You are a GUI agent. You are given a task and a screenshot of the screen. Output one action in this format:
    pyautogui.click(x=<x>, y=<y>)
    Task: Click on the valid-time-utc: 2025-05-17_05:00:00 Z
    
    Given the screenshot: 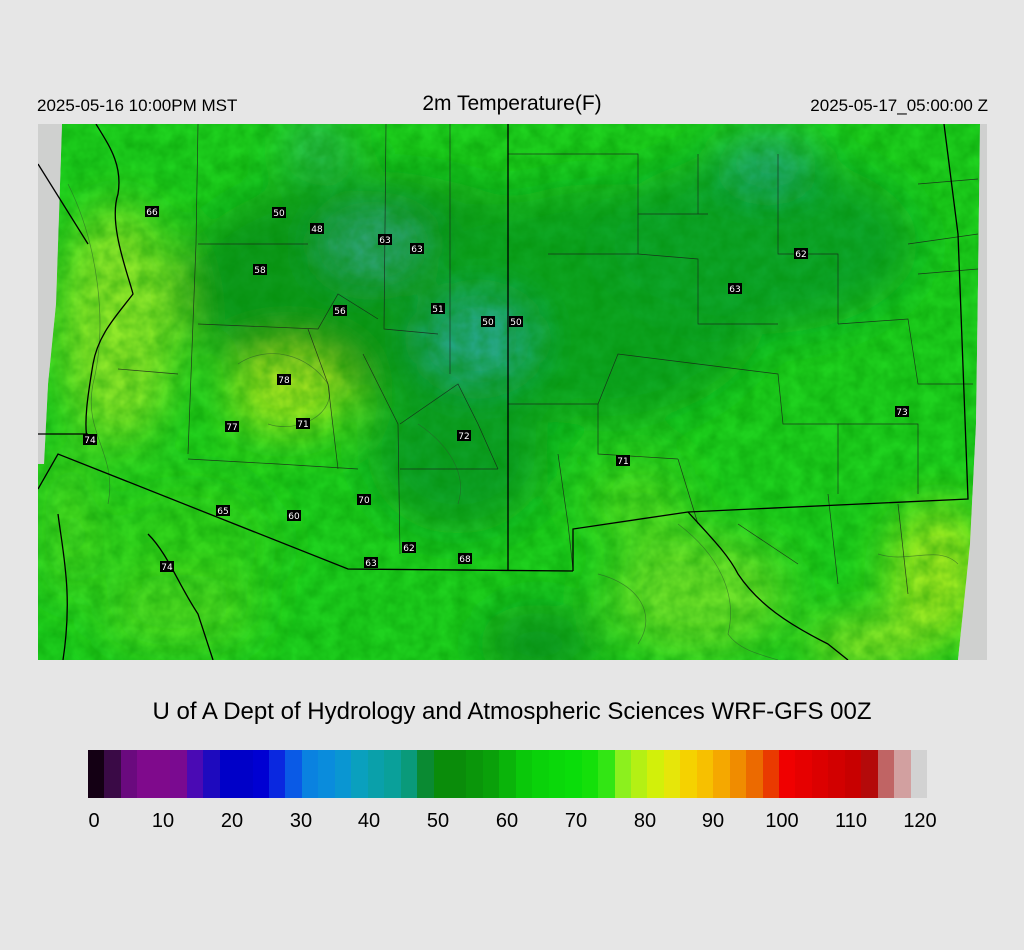 What is the action you would take?
    pyautogui.click(x=899, y=105)
    